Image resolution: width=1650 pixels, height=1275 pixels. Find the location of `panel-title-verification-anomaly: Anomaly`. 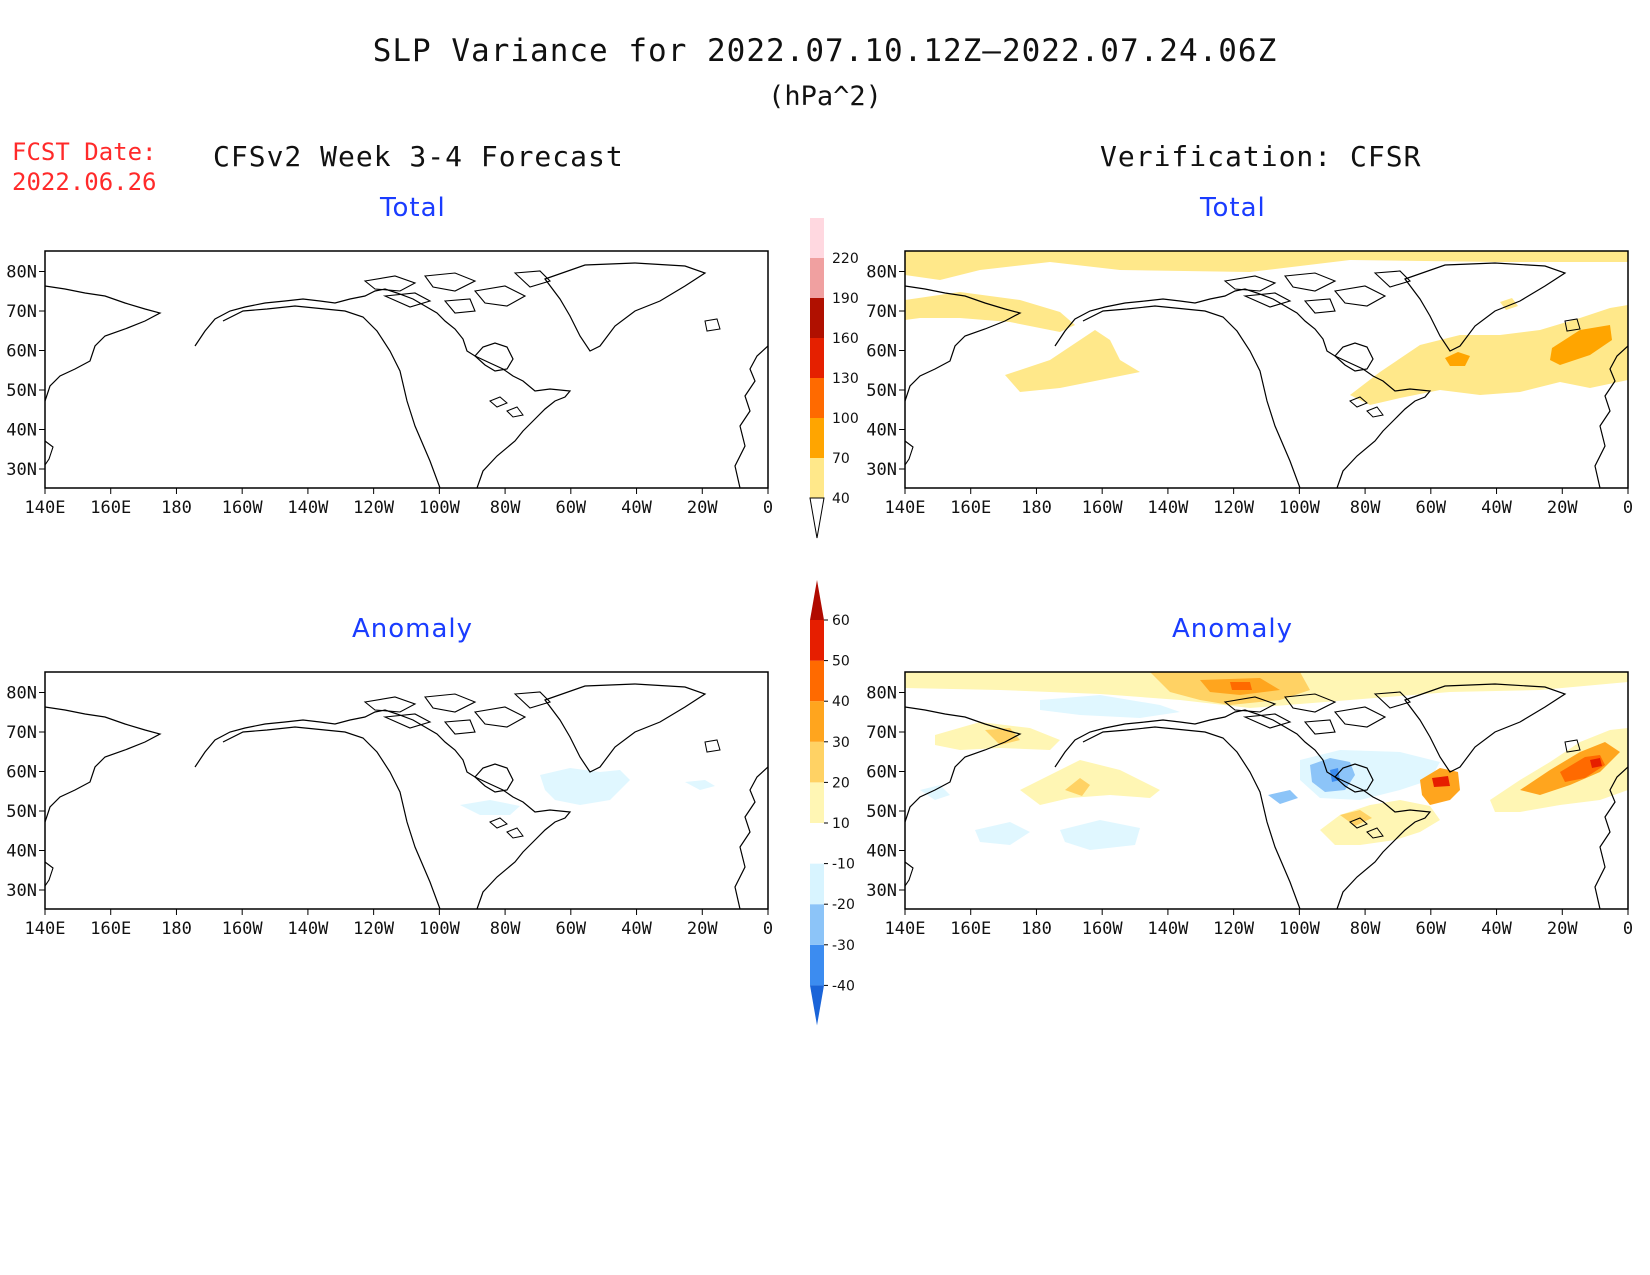

panel-title-verification-anomaly: Anomaly is located at coordinates (1233, 629).